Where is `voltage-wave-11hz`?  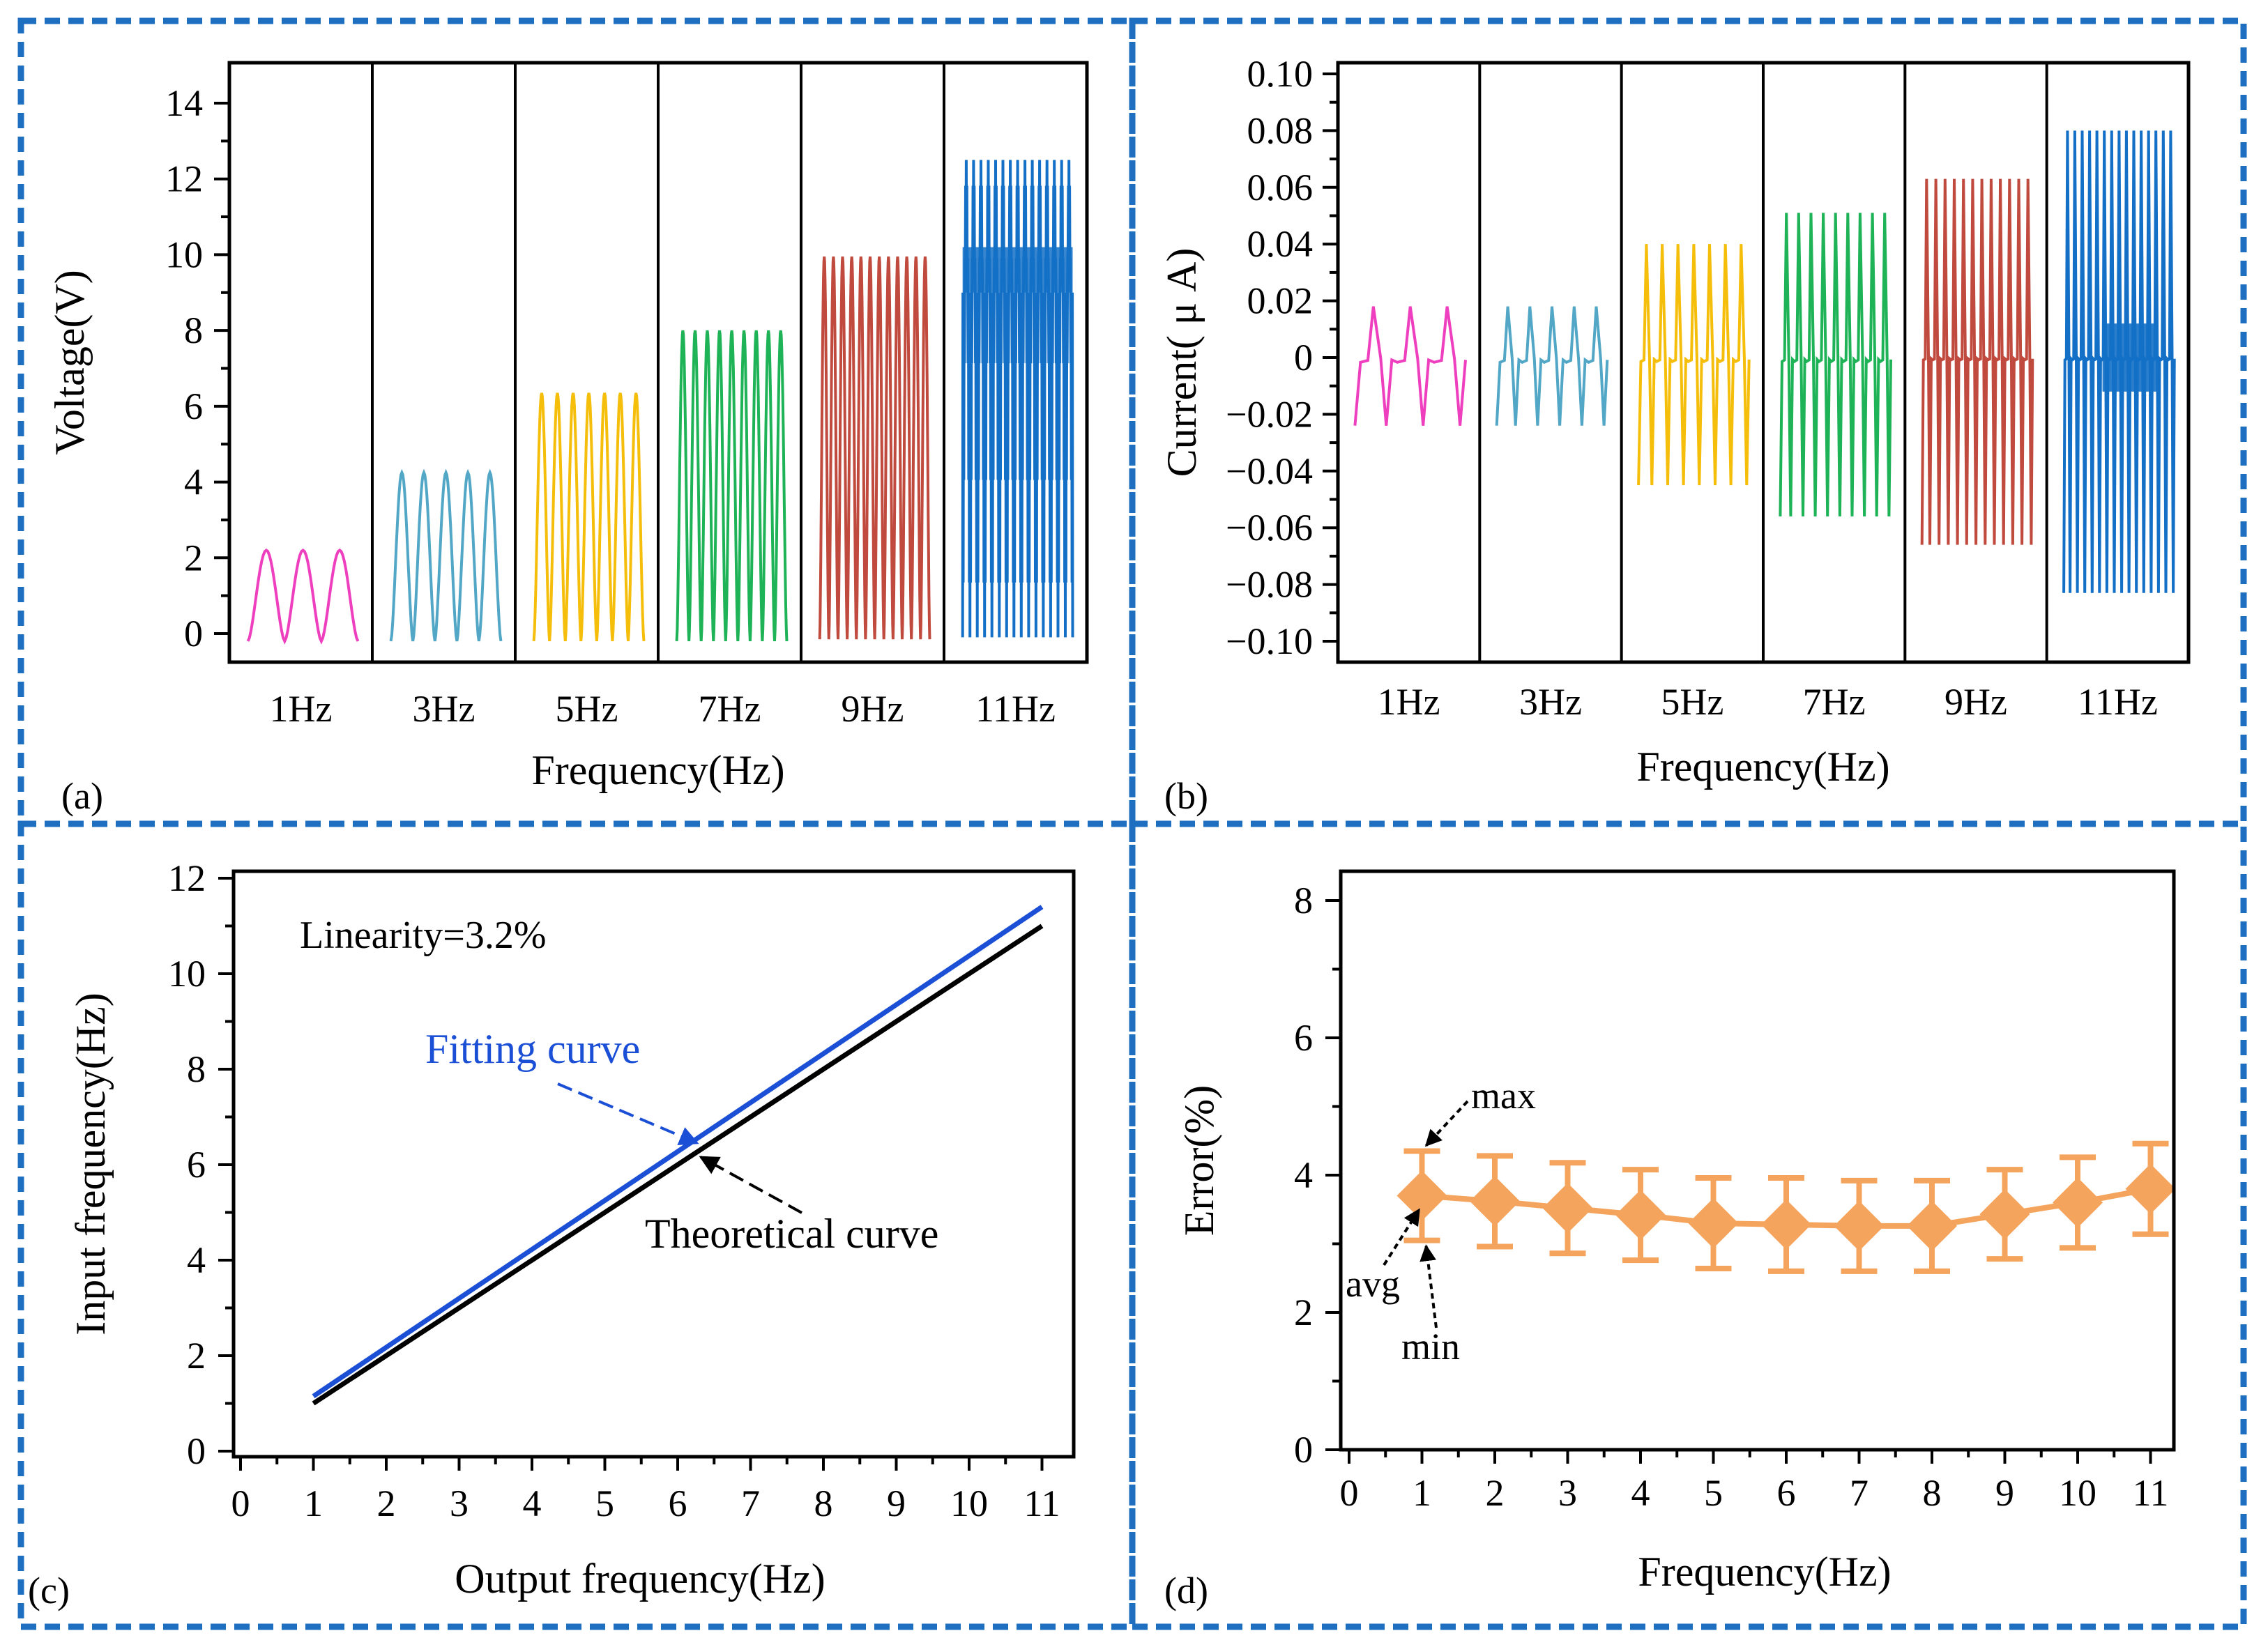
voltage-wave-11hz is located at coordinates (1017, 399).